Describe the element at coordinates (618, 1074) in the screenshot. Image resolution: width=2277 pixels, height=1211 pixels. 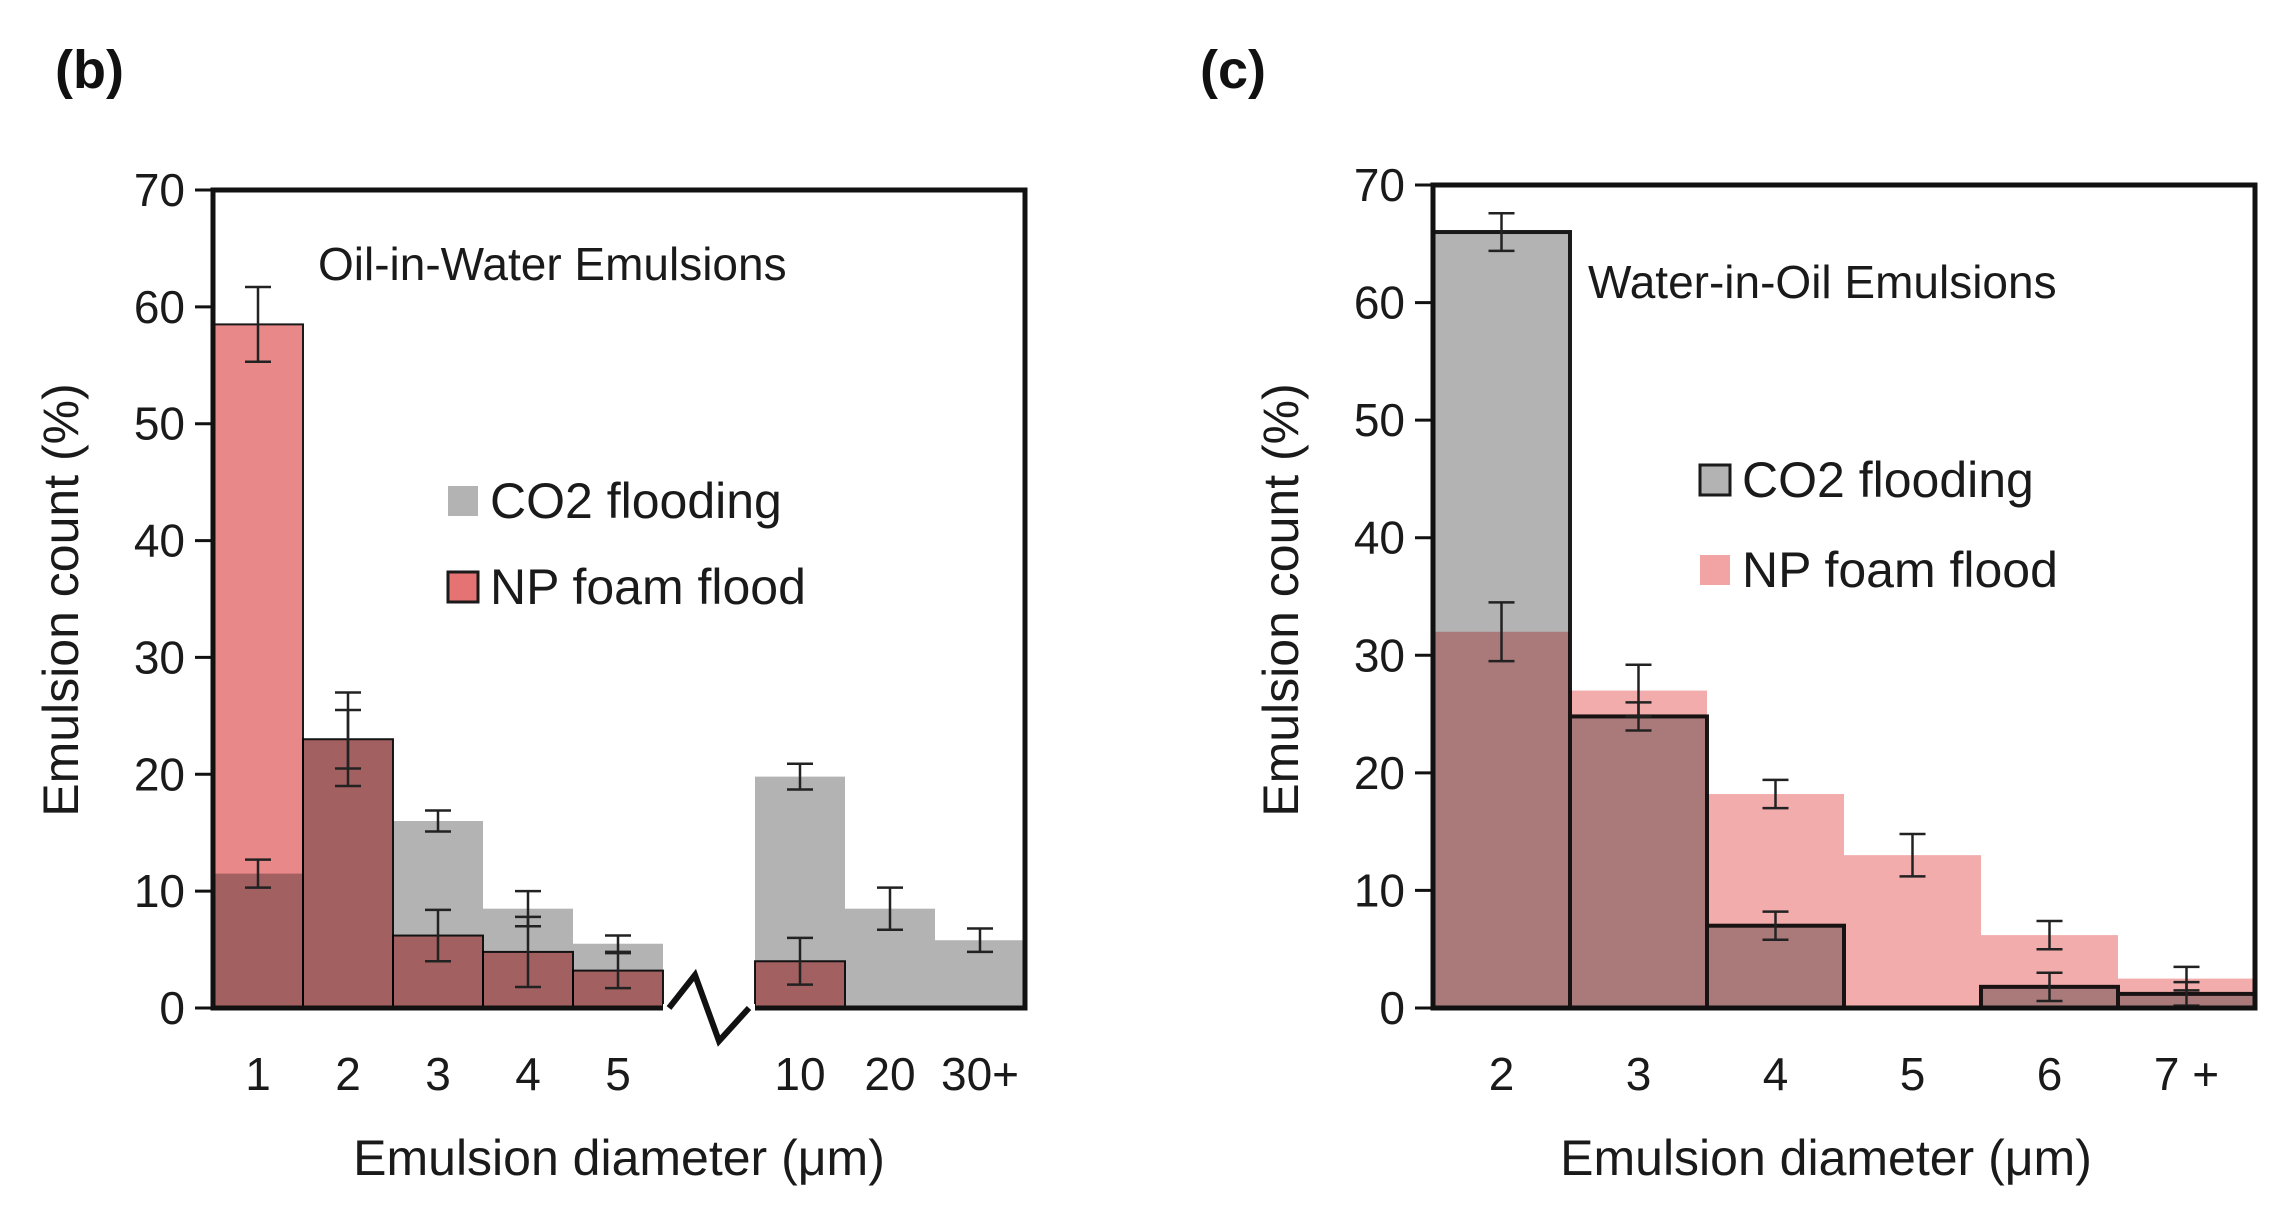
I see `chart0-x-tick-label: 5` at that location.